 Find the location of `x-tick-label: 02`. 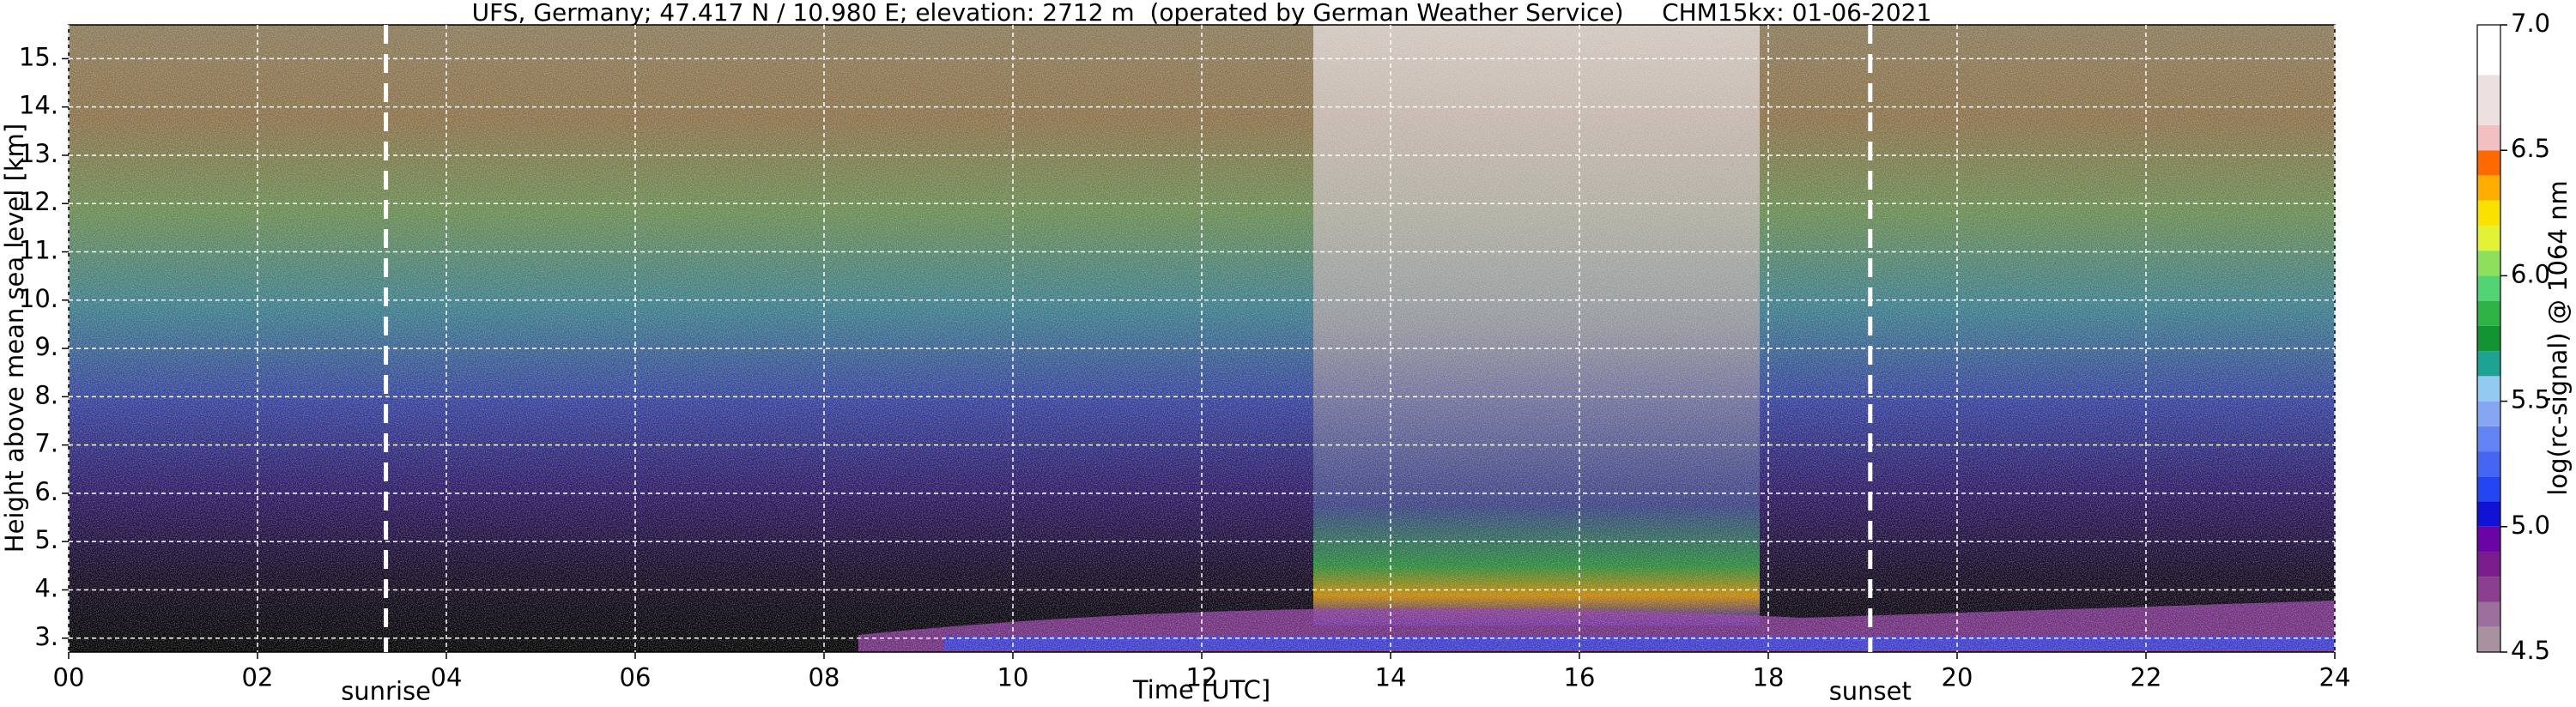

x-tick-label: 02 is located at coordinates (258, 677).